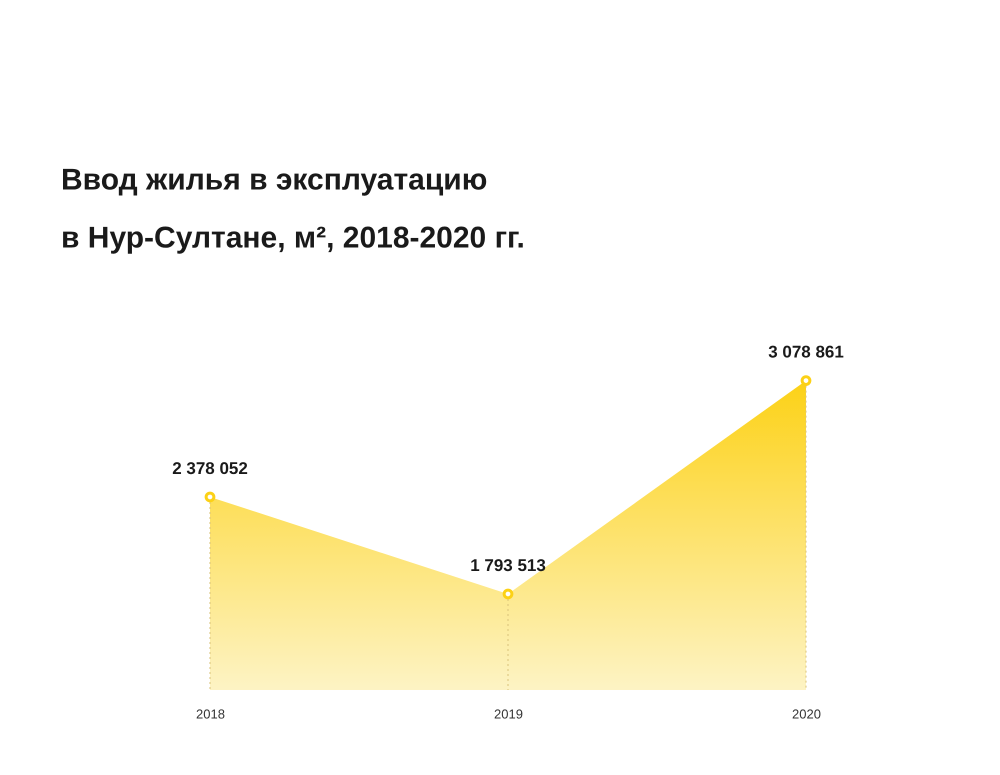 Image resolution: width=1000 pixels, height=775 pixels. Describe the element at coordinates (293, 209) in the screenshot. I see `chart-title: Ввод жилья в эксплуатацию в Нур-Султане, м², 2018-2020 гг.` at that location.